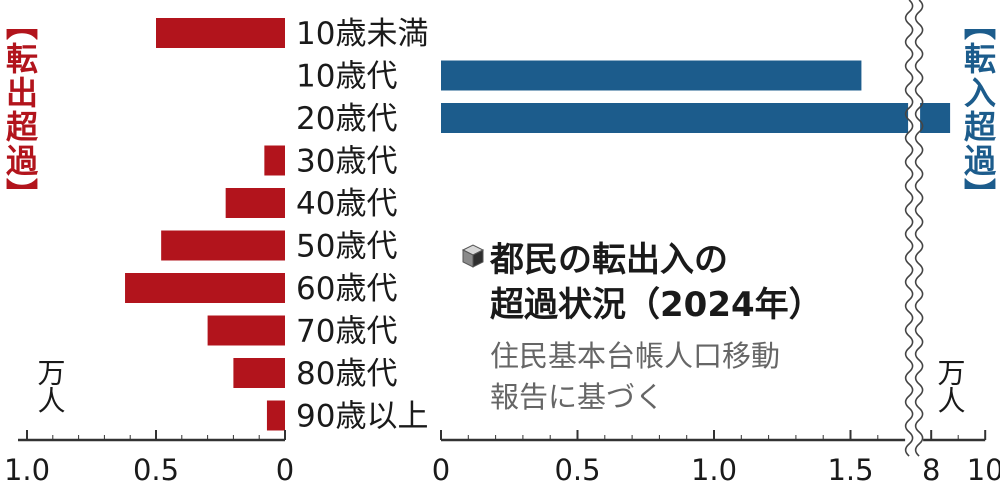  I want to click on right-tick-label-5: 10, so click(983, 469).